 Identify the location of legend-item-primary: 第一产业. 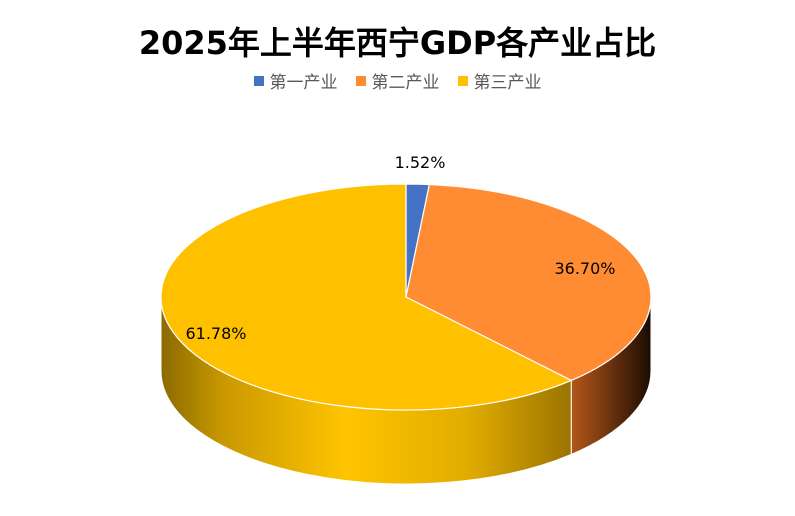
(295, 80).